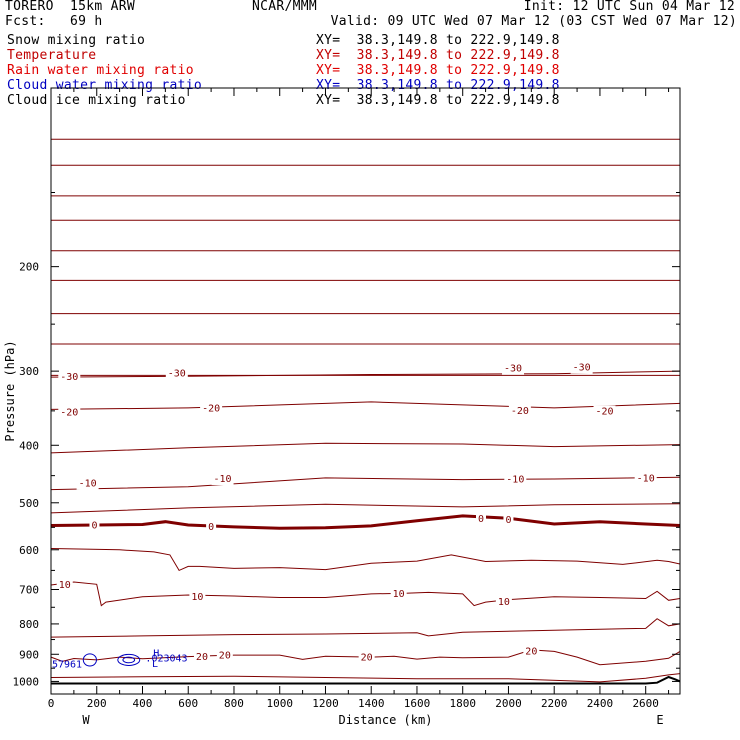 The height and width of the screenshot is (740, 740). What do you see at coordinates (96, 100) in the screenshot?
I see `field-label-cloud-ice: Cloud ice mixing ratio` at bounding box center [96, 100].